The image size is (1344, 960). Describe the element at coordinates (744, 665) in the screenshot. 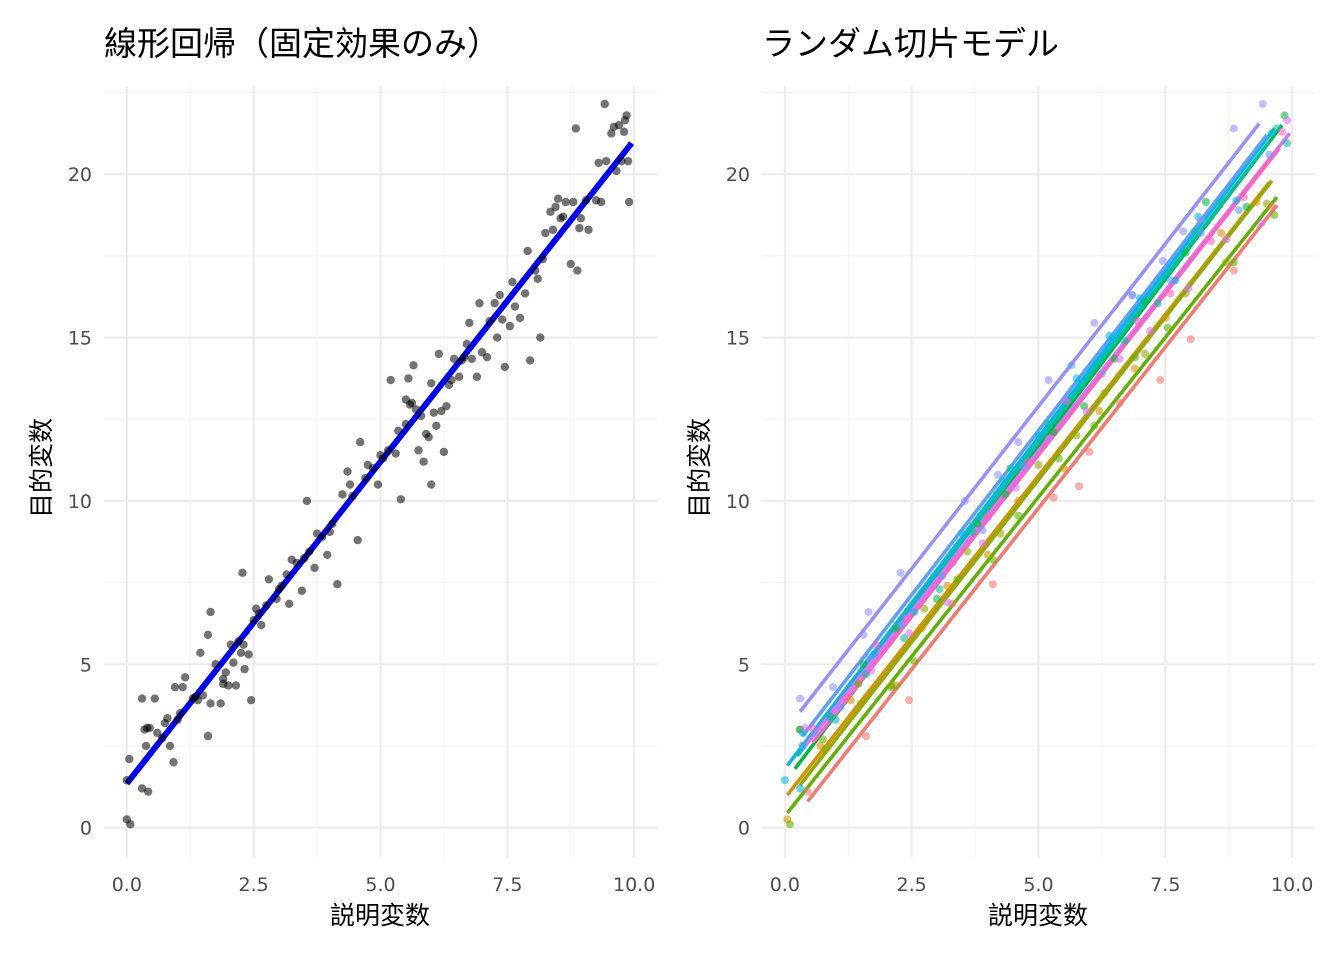

I see `y-tick-label: 5` at that location.